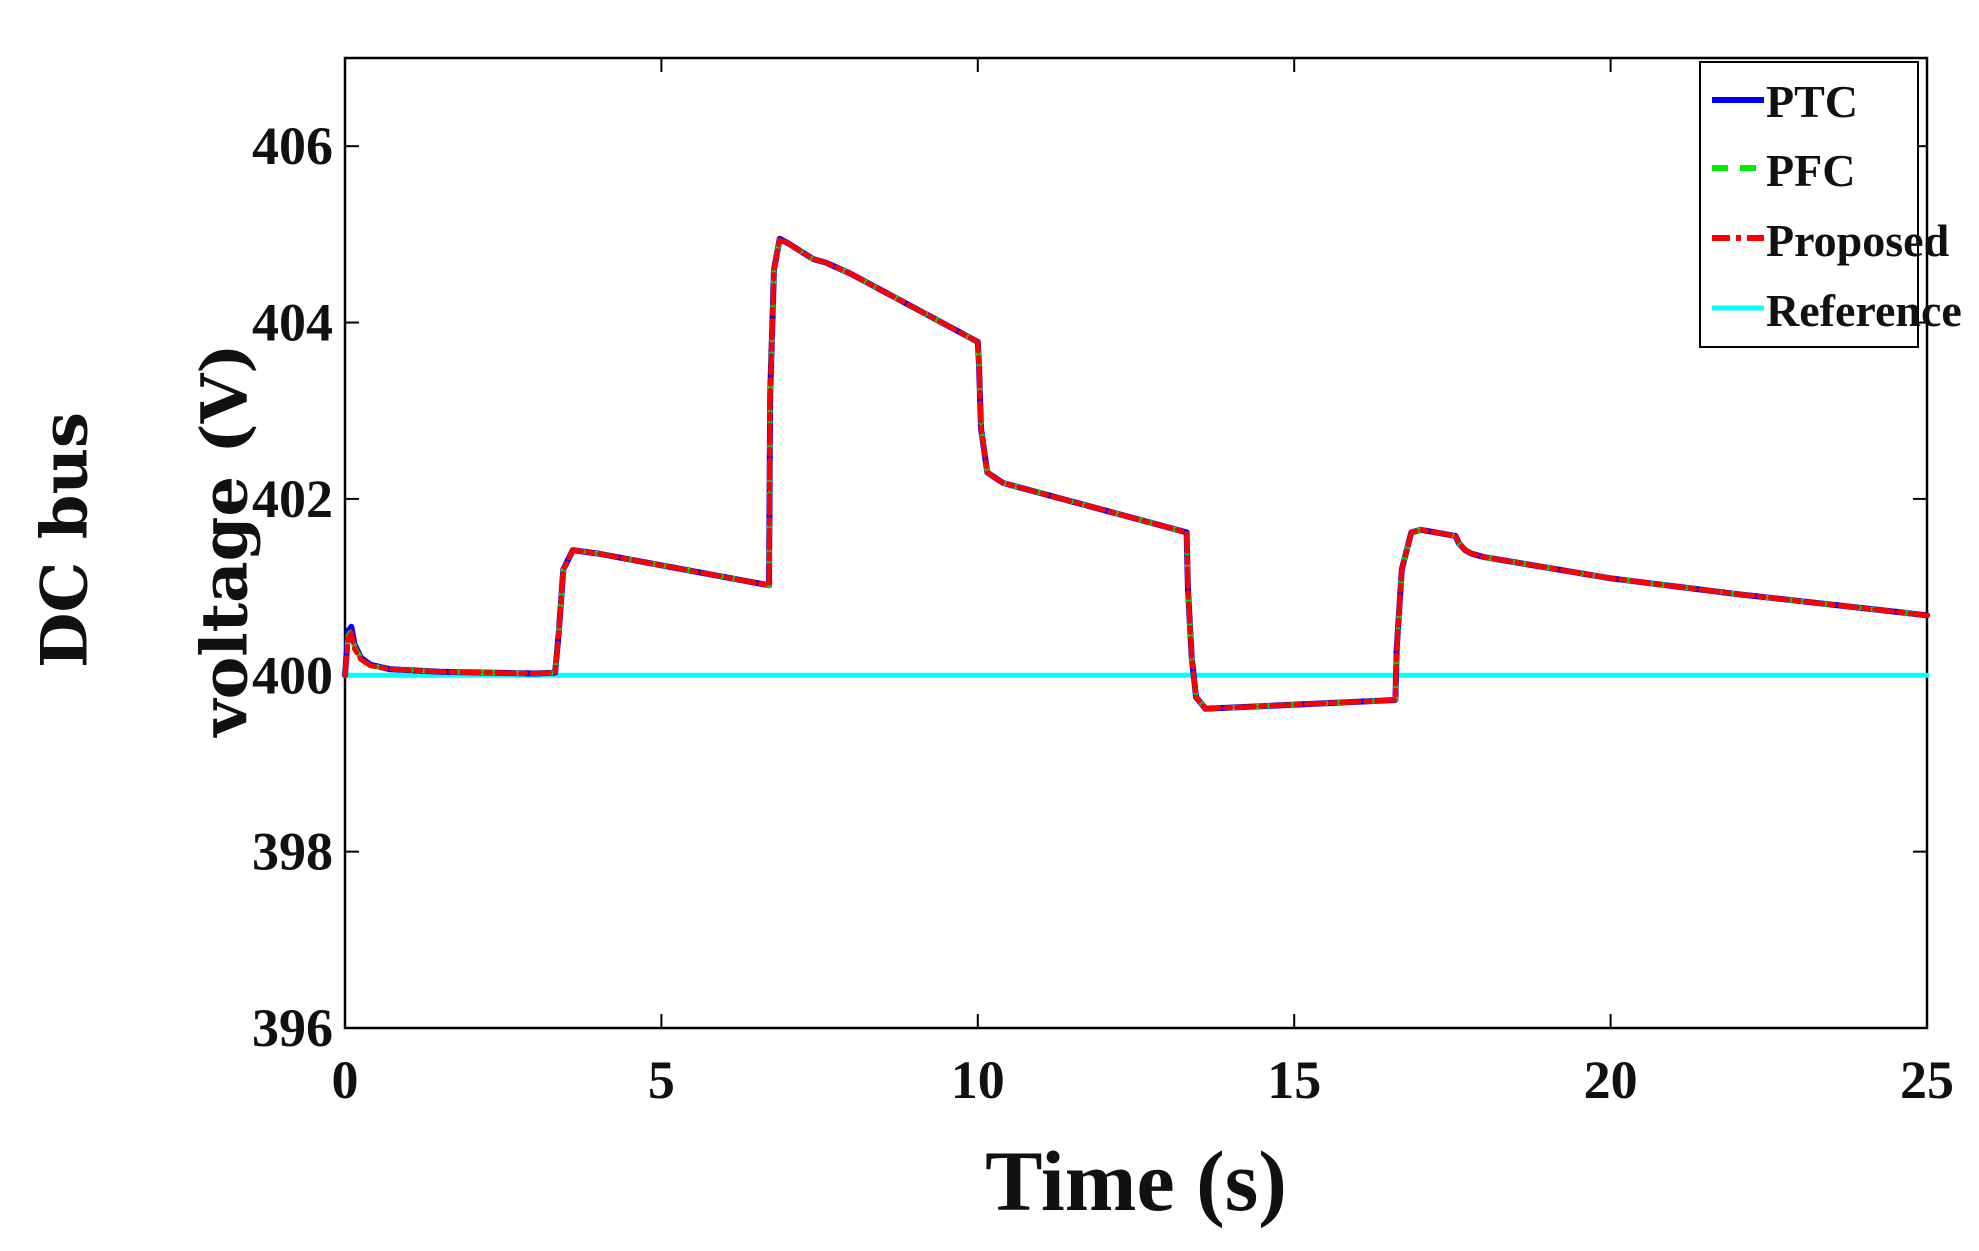 The image size is (1979, 1251). What do you see at coordinates (292, 323) in the screenshot?
I see `y-tick-label: 404` at bounding box center [292, 323].